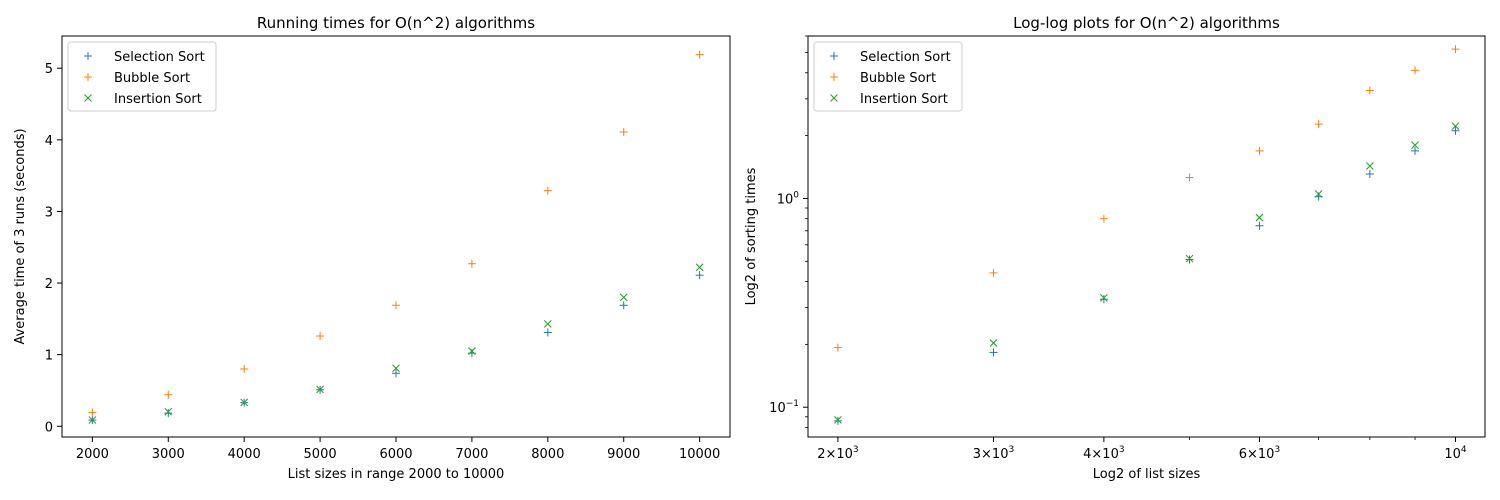  What do you see at coordinates (320, 454) in the screenshot?
I see `x-tick-label: 5000` at bounding box center [320, 454].